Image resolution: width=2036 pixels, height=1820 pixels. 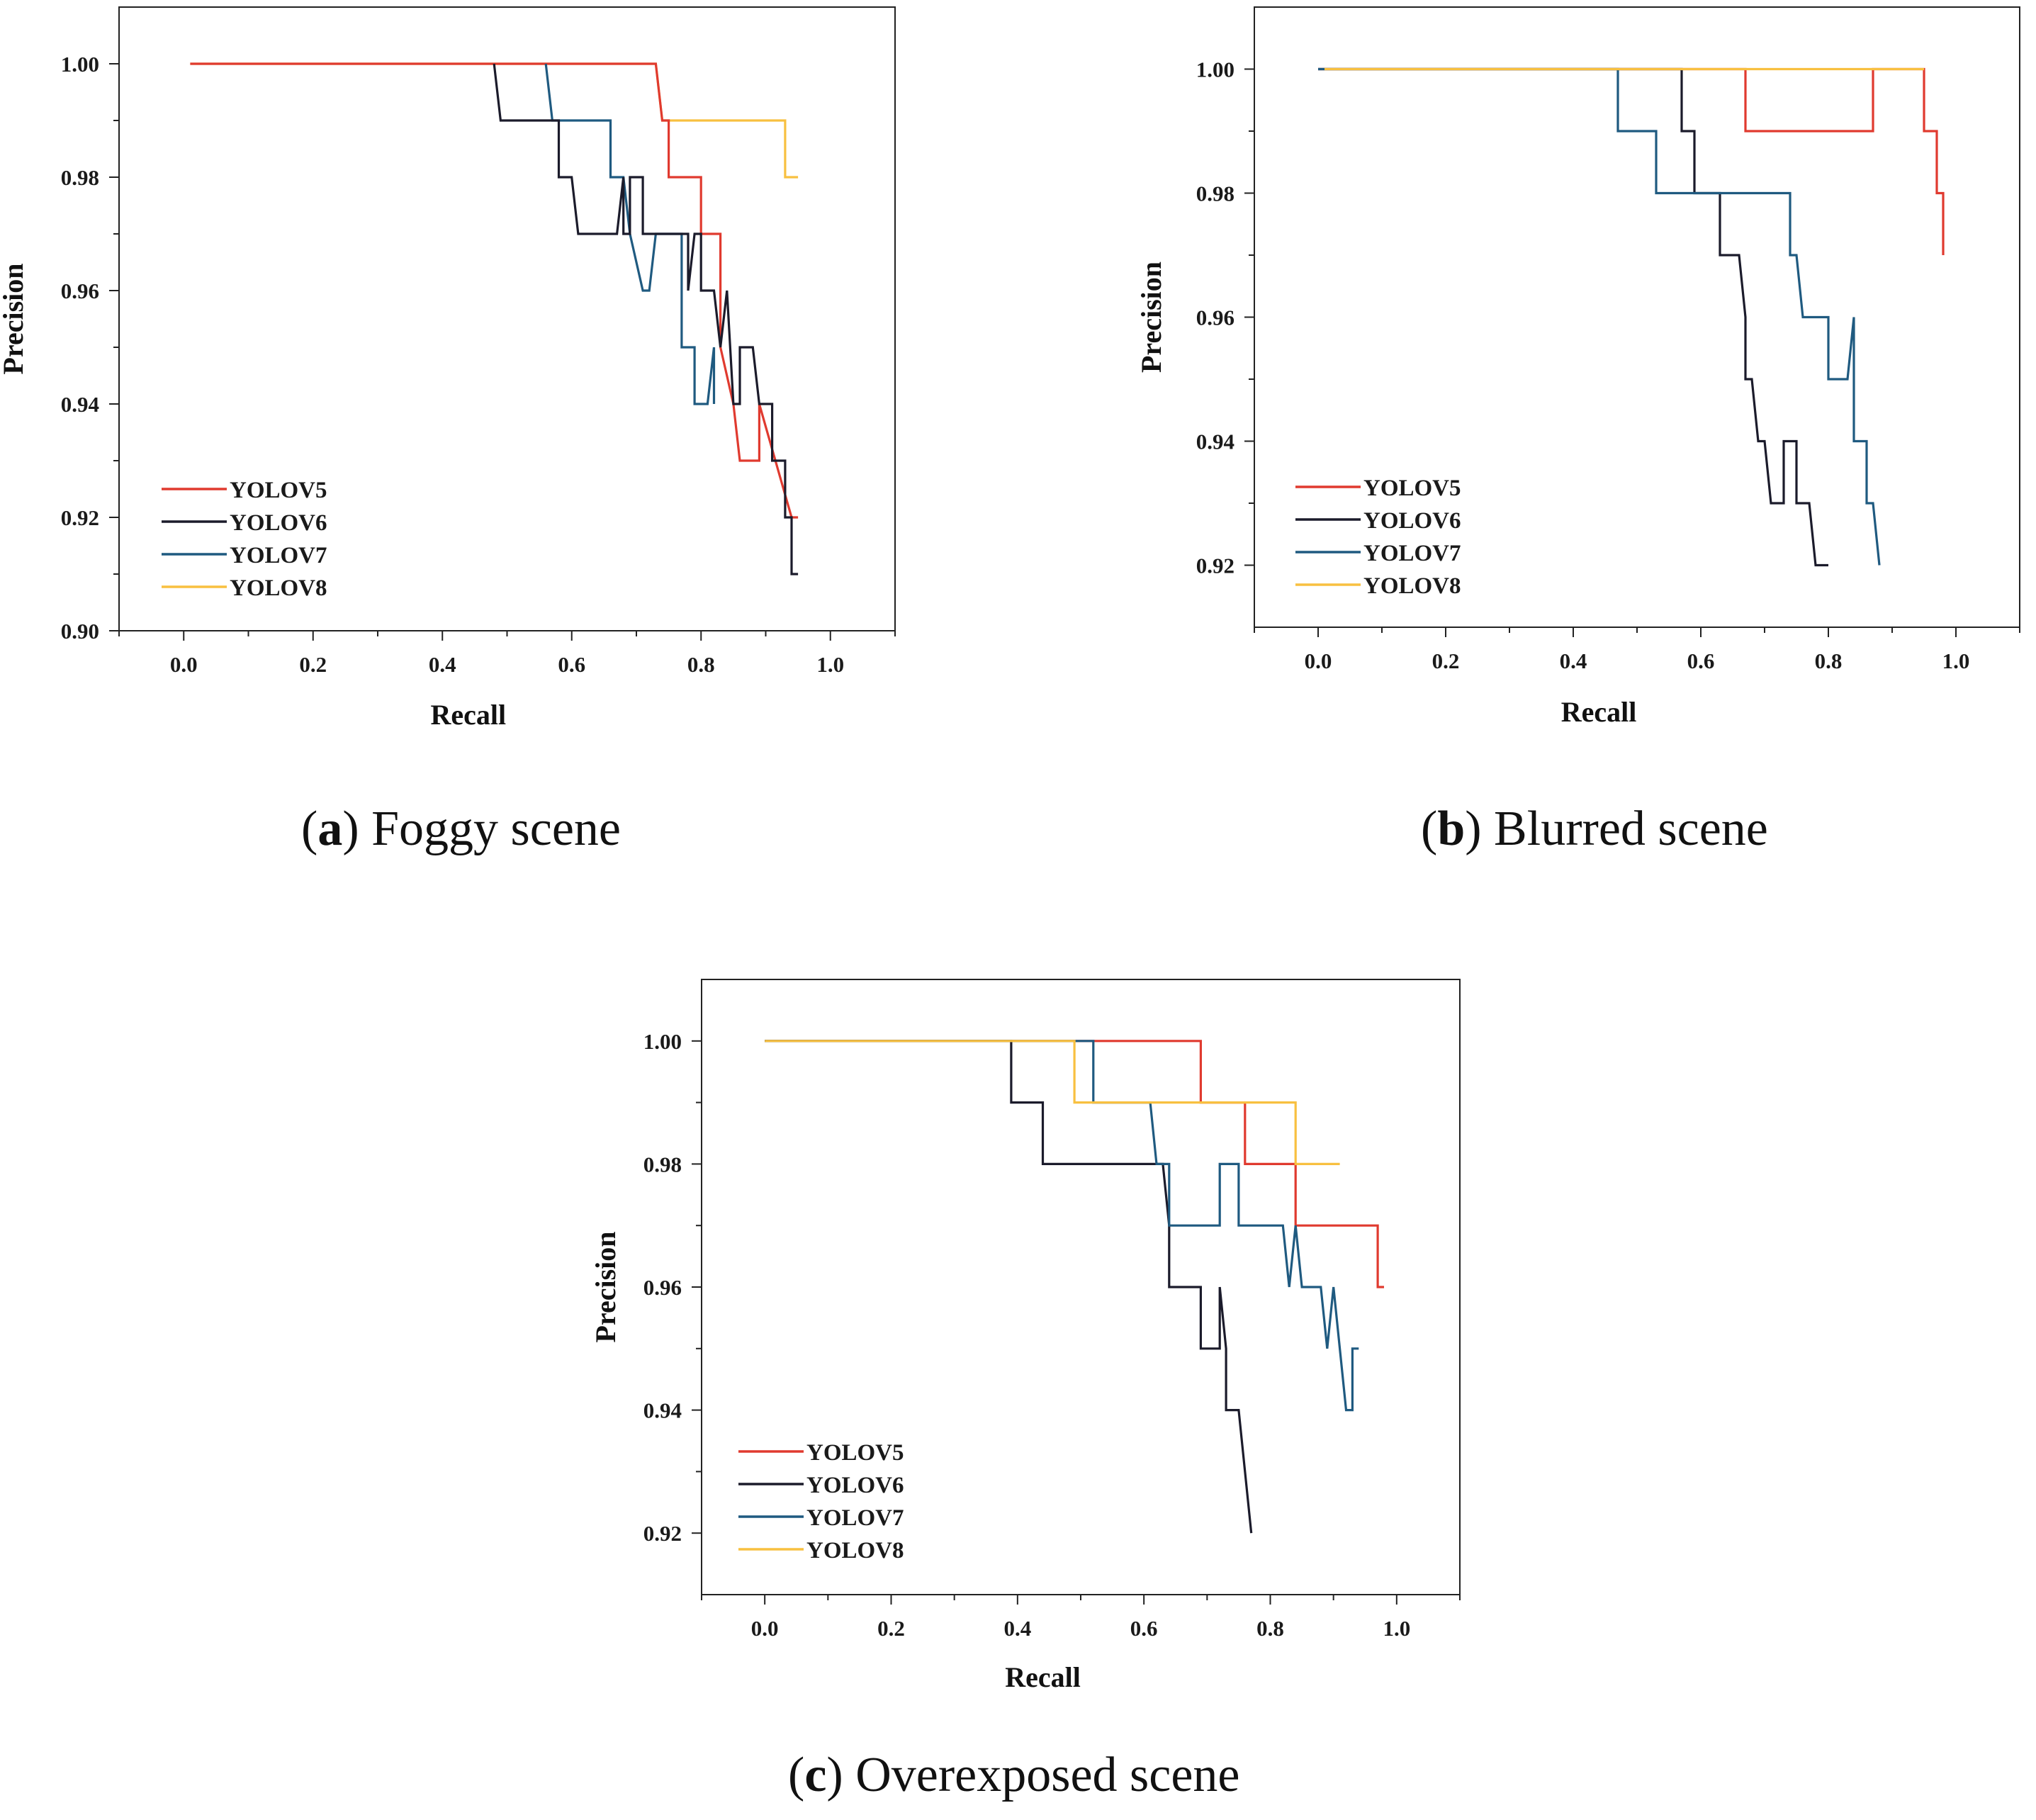 I want to click on caption-letter: c, so click(x=816, y=1775).